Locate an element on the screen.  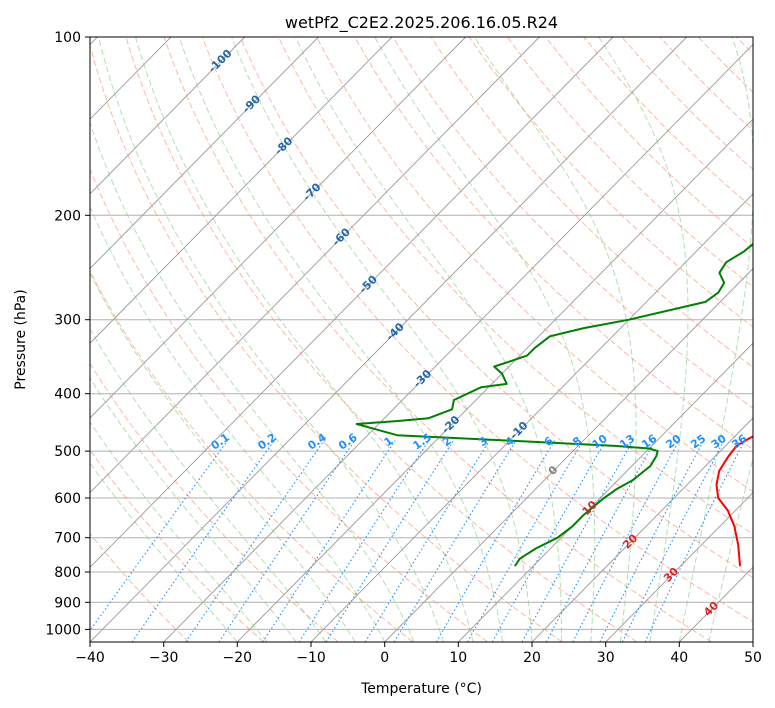
y-tick-label: 600 is located at coordinates (67, 499).